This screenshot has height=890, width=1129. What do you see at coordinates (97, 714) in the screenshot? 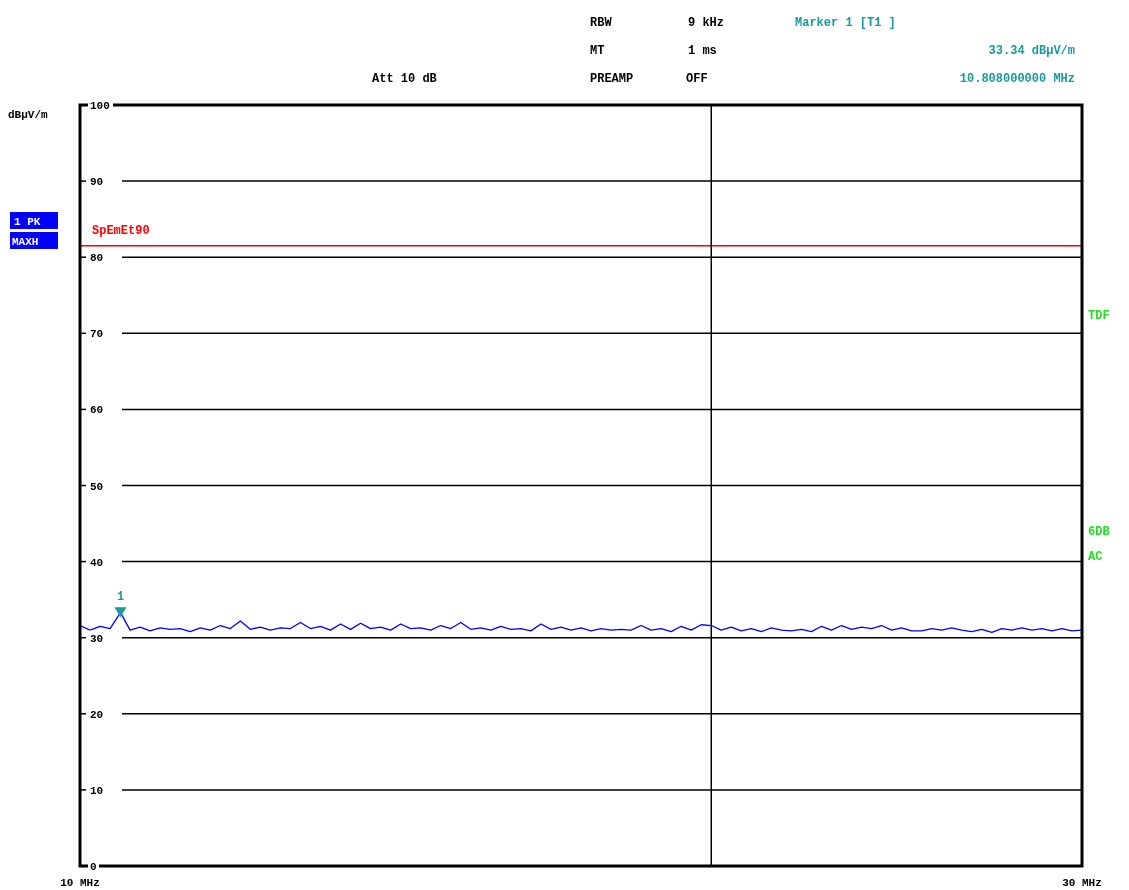
I see `y-tick-label: 20` at bounding box center [97, 714].